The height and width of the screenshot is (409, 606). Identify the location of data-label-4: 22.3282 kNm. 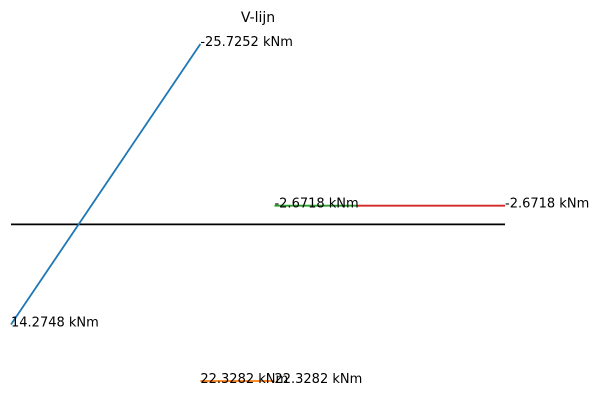
(318, 379).